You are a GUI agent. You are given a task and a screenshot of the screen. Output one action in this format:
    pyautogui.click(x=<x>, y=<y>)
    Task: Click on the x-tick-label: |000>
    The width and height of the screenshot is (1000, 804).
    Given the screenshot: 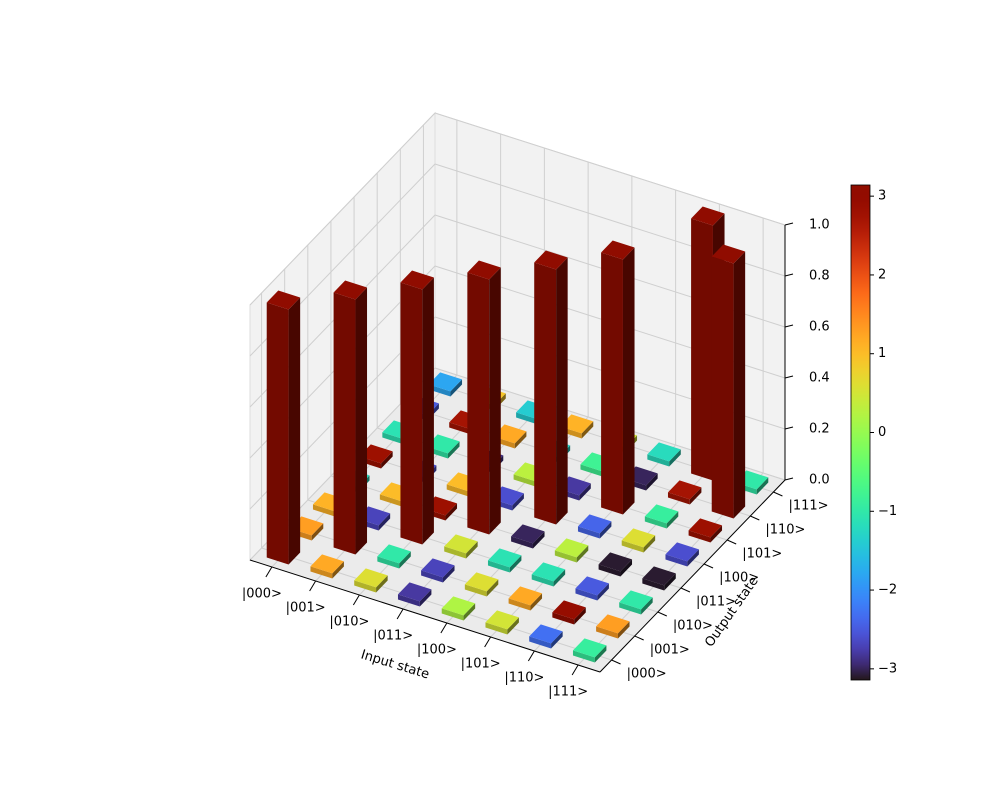 What is the action you would take?
    pyautogui.click(x=262, y=594)
    